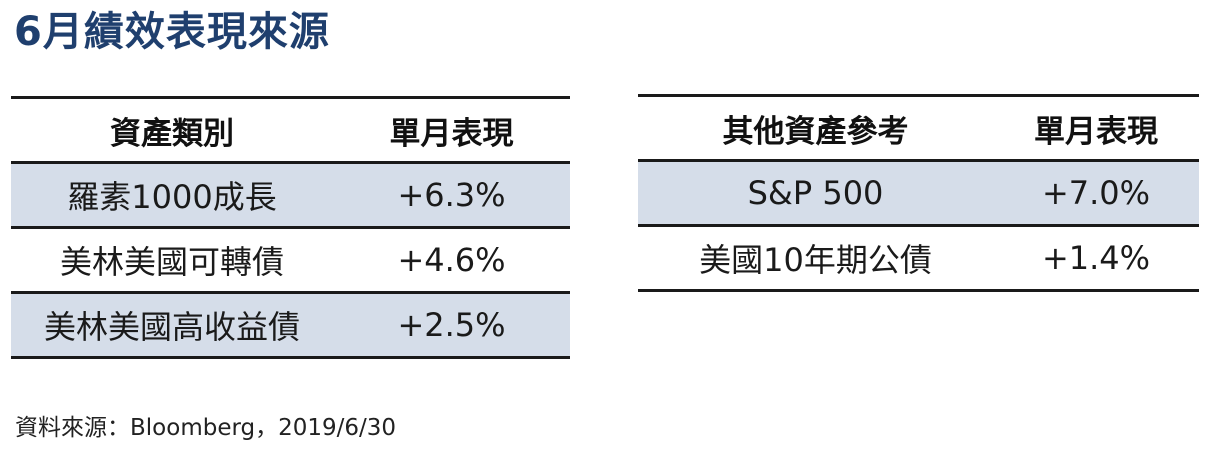 Image resolution: width=1230 pixels, height=449 pixels. I want to click on return-value-cell: +7.0%, so click(1096, 193).